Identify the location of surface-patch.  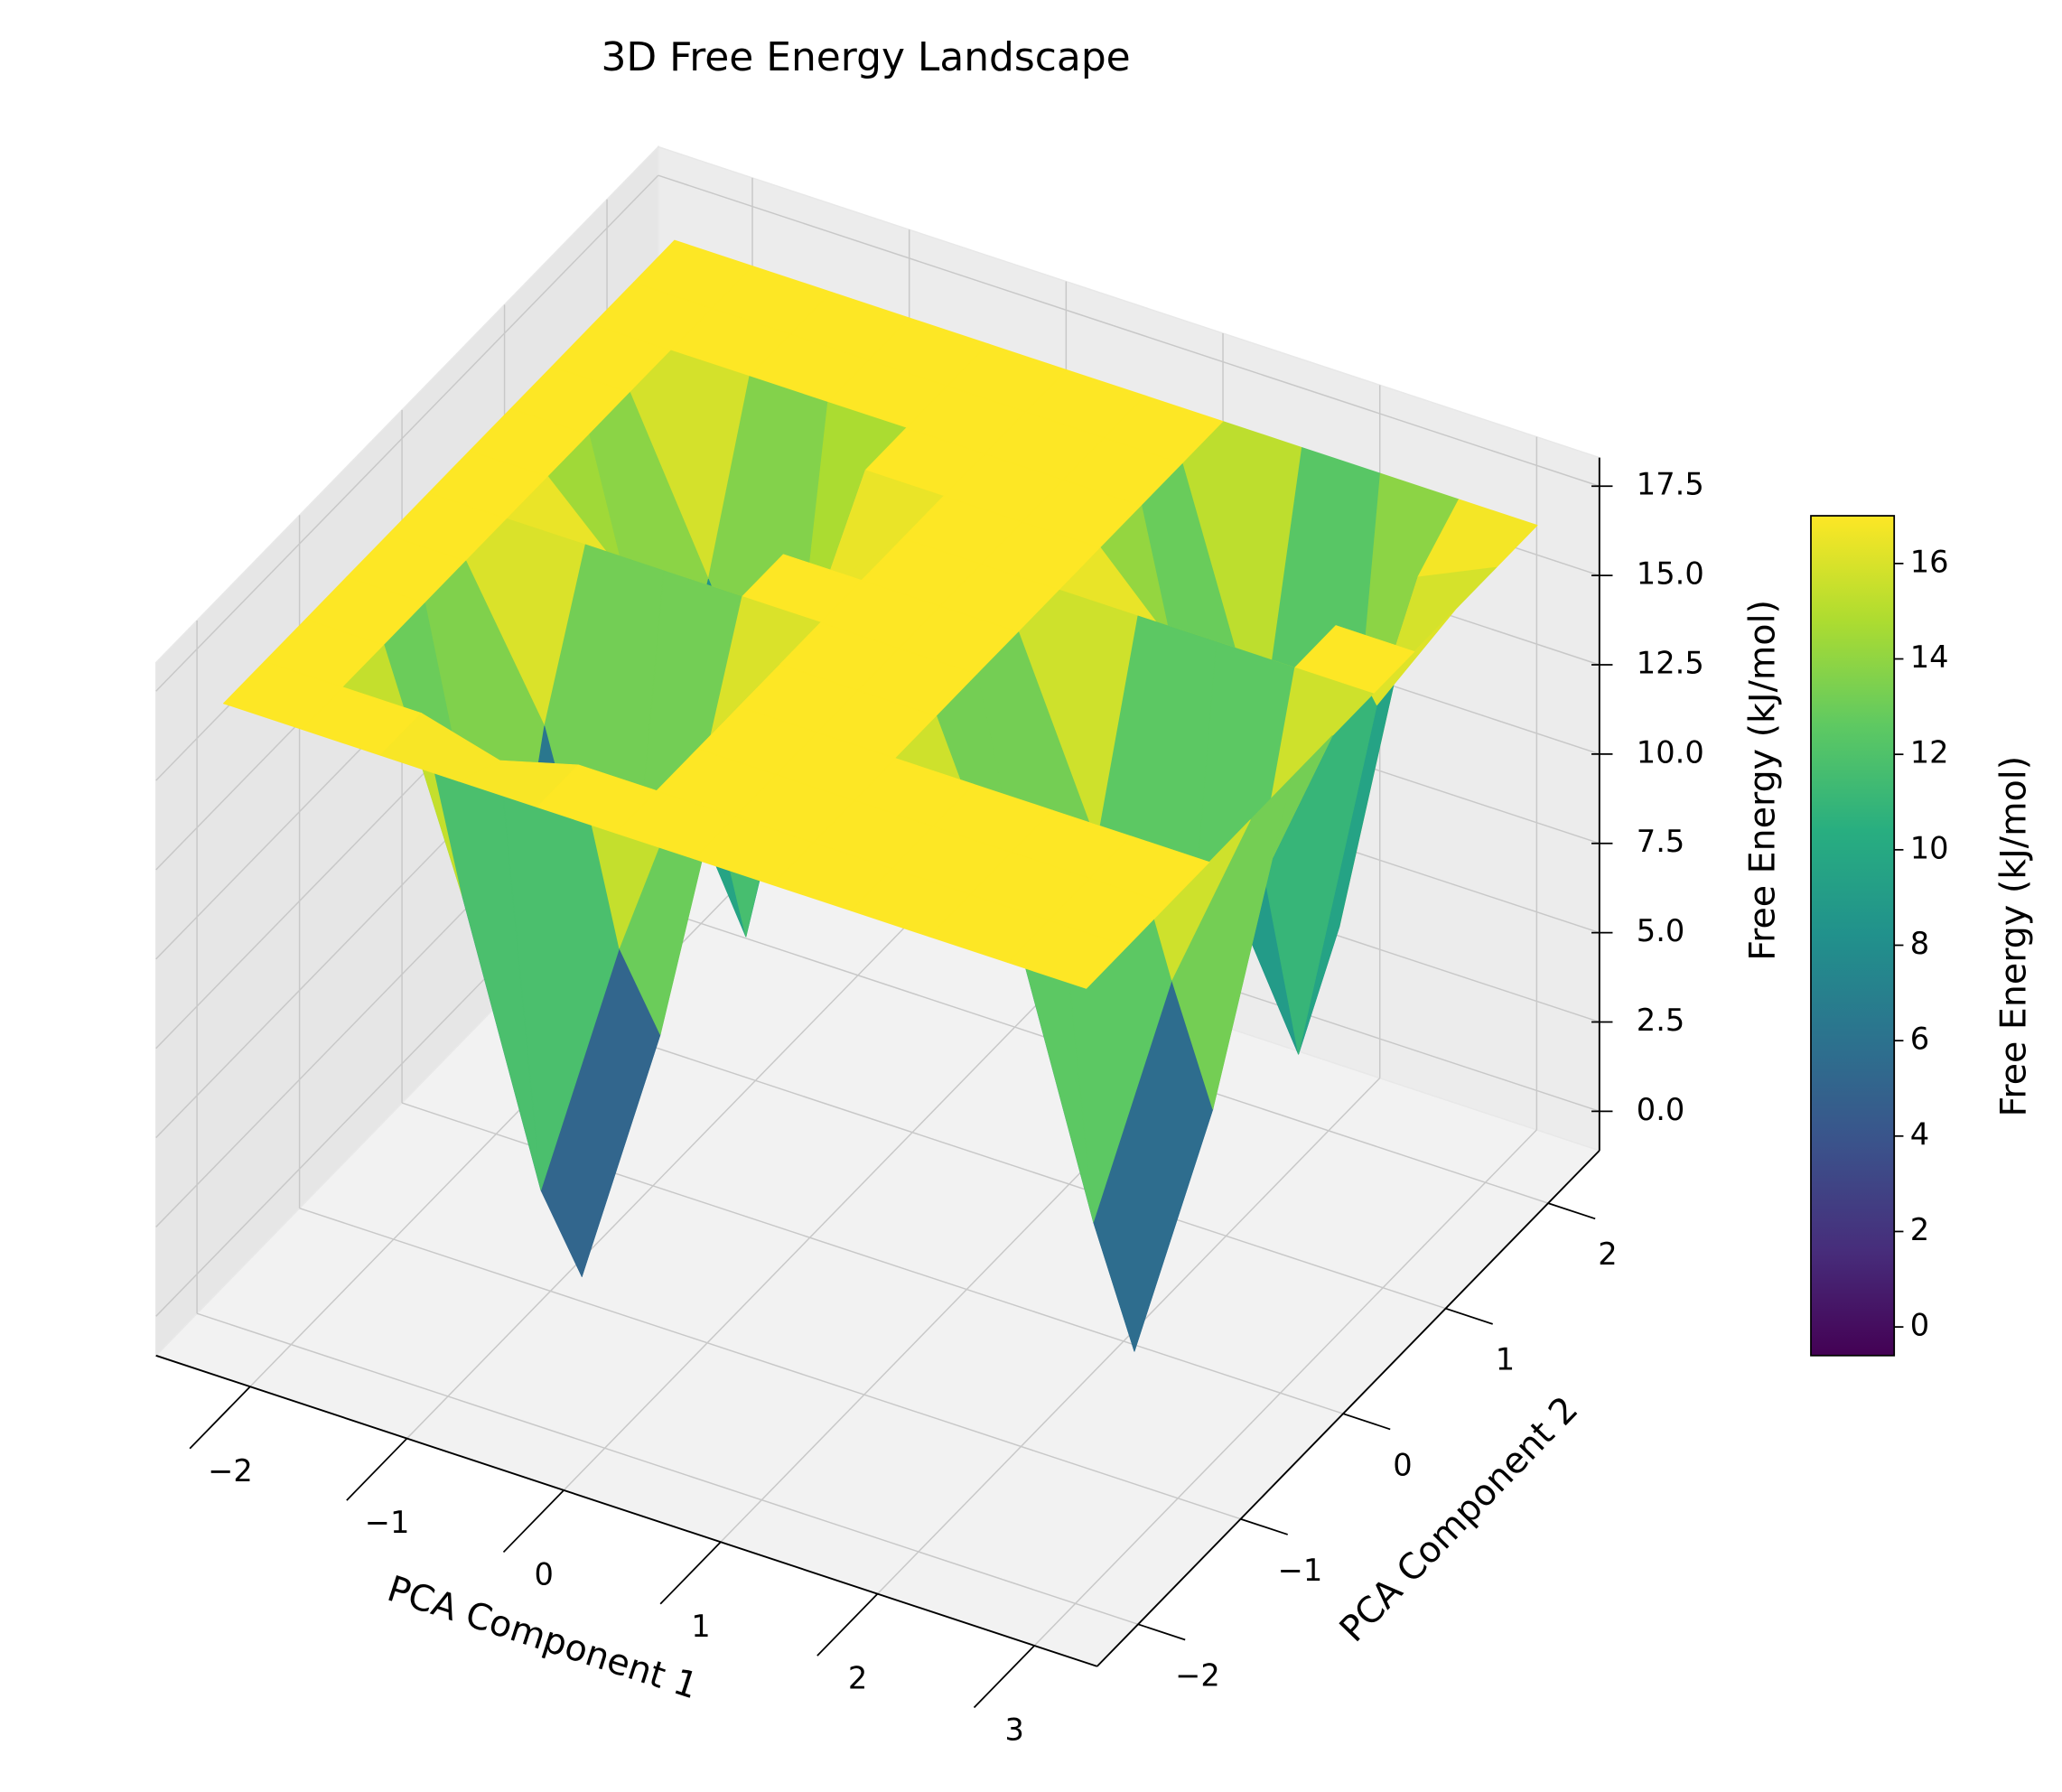
(1067, 954).